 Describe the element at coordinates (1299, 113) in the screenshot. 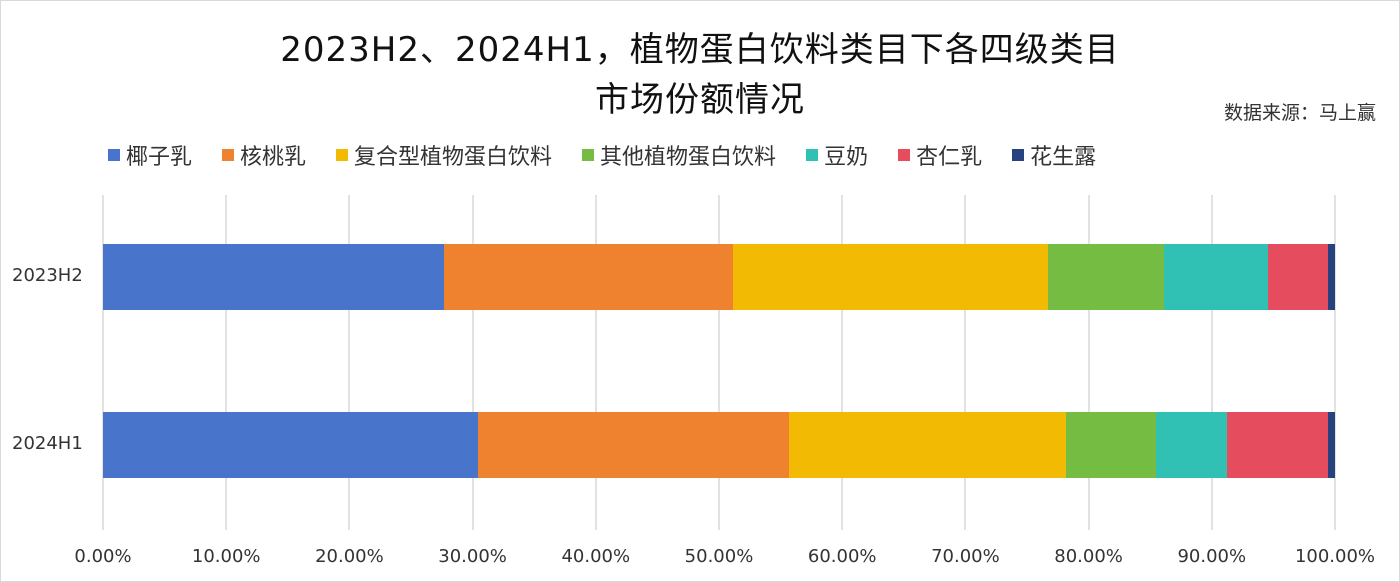

I see `data-source: 数据来源：马上赢` at that location.